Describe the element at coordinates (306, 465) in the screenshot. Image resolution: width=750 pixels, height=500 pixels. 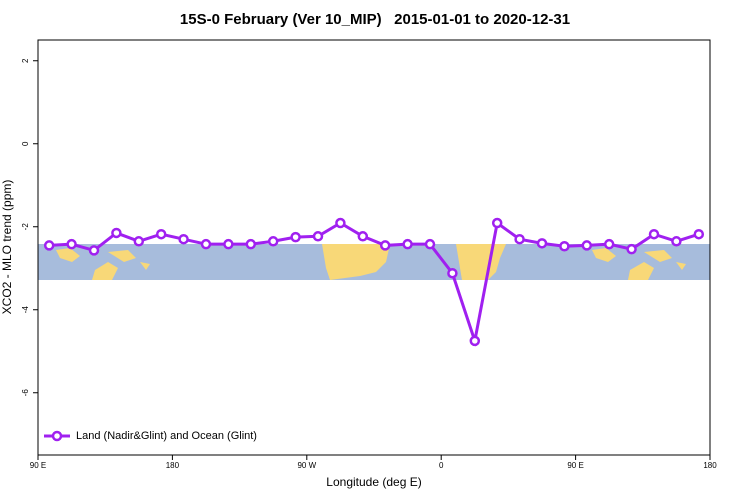
I see `x-tick-label: 90 W` at that location.